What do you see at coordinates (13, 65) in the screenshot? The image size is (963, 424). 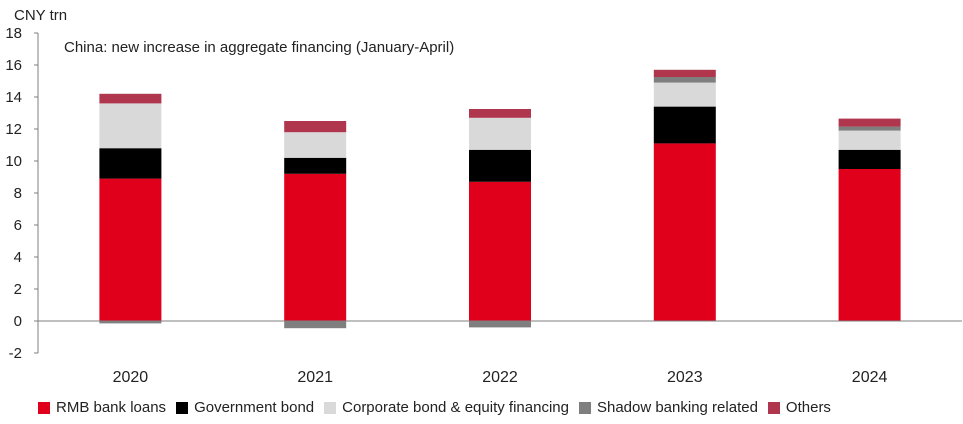 I see `y-tick-label: 16` at bounding box center [13, 65].